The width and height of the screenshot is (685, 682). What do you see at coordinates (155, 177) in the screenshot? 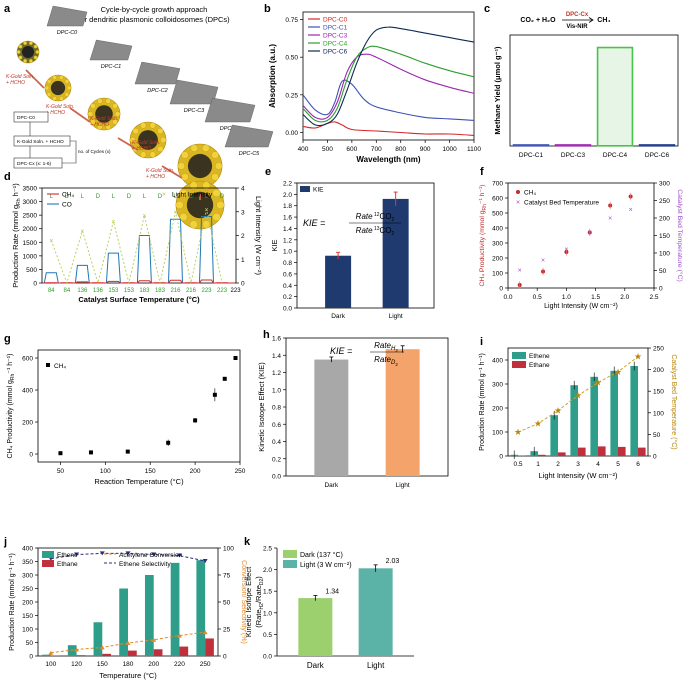
I see `arrow-label: + HCHO` at bounding box center [155, 177].